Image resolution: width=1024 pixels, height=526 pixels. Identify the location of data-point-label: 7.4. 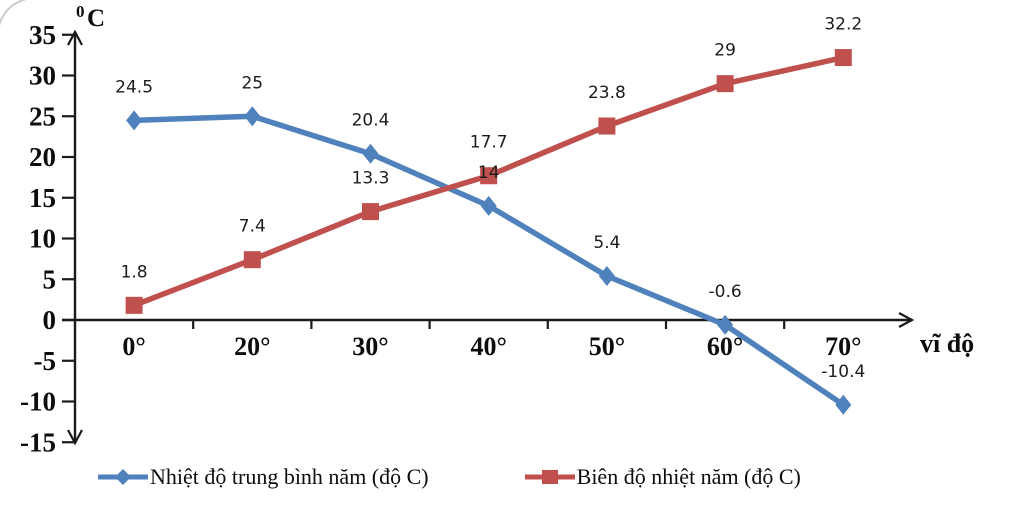
(252, 227).